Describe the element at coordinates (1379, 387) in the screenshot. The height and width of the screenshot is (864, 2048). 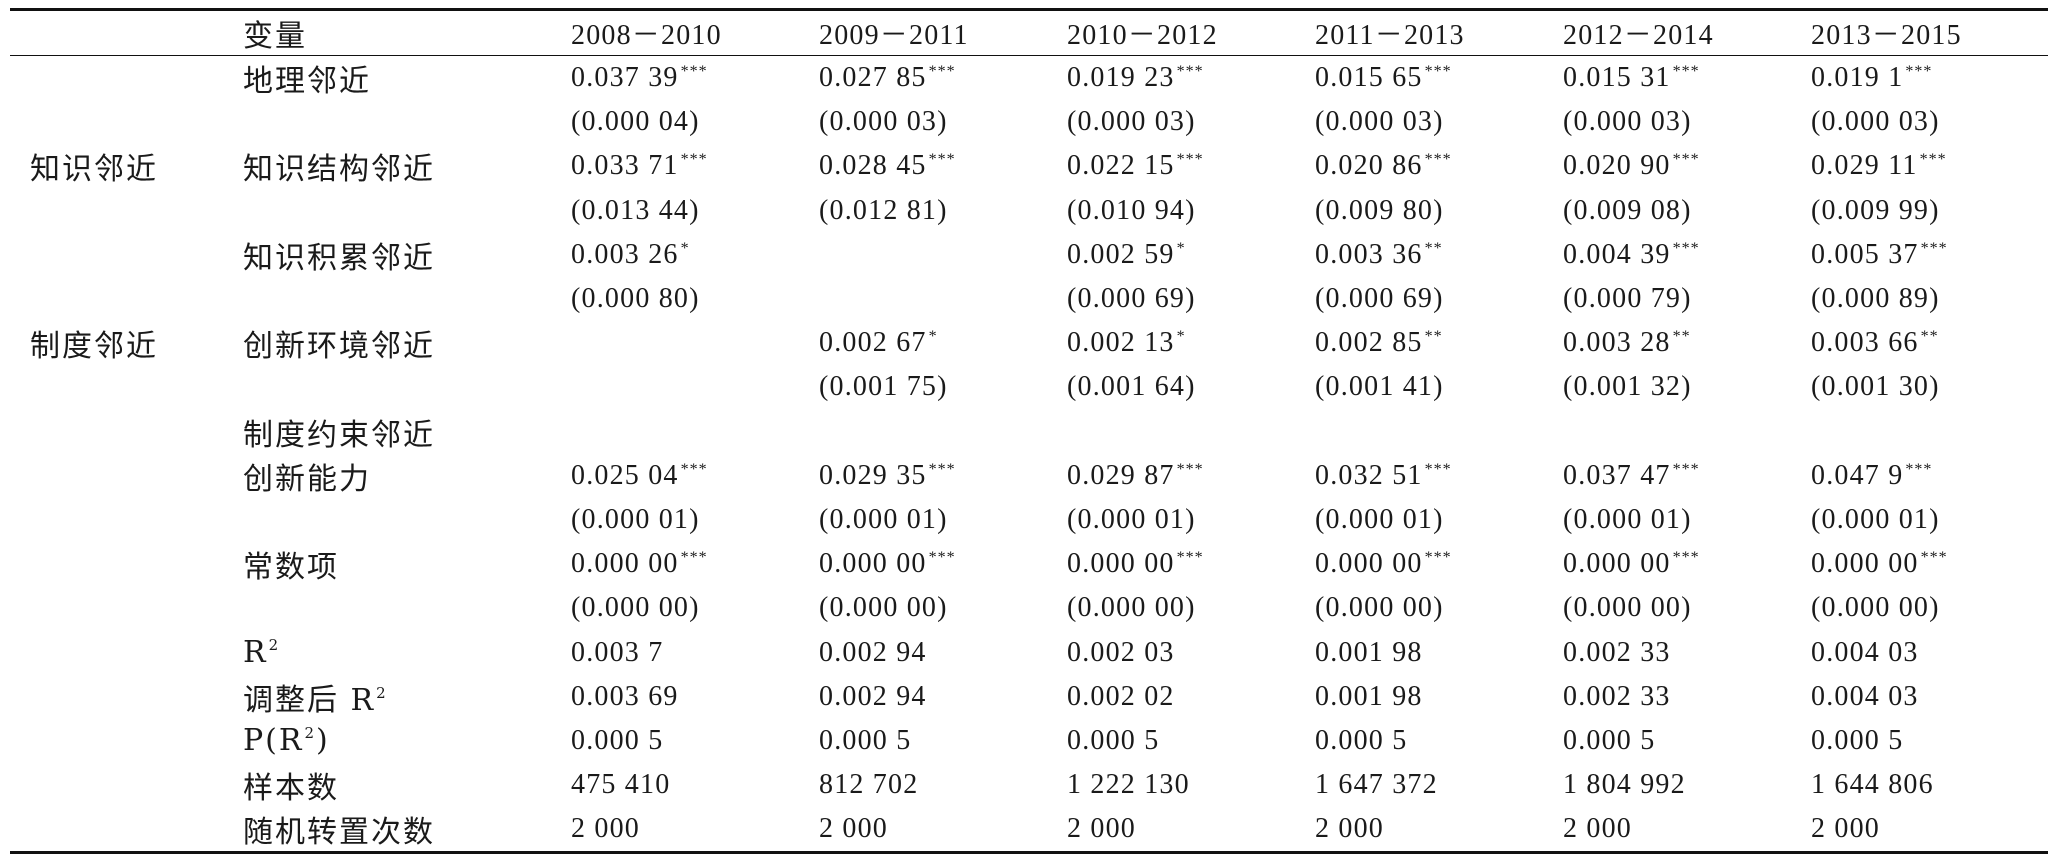
I see `cell-value: (0.001 41)` at that location.